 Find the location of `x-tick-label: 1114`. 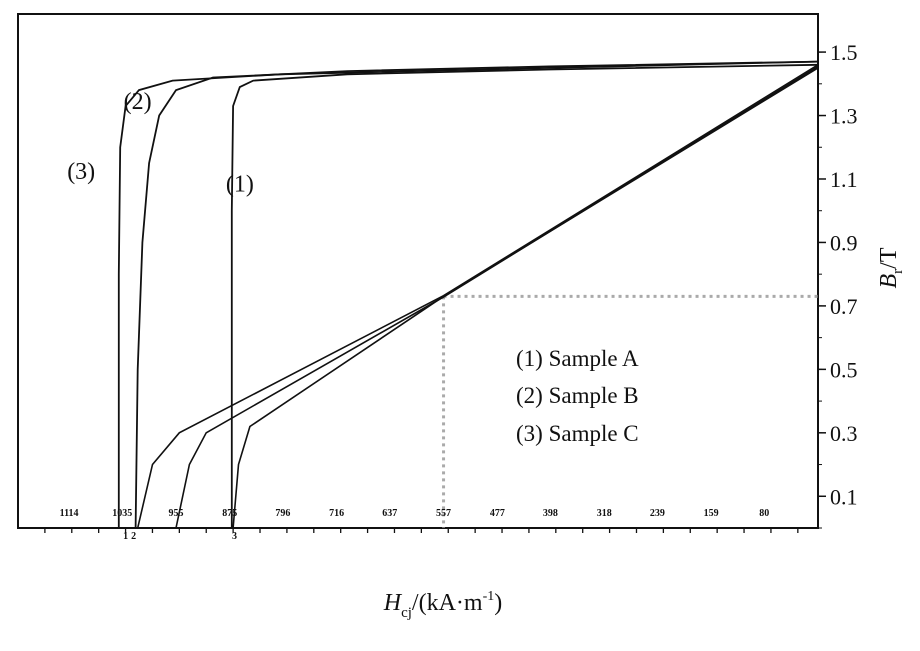

x-tick-label: 1114 is located at coordinates (69, 513).